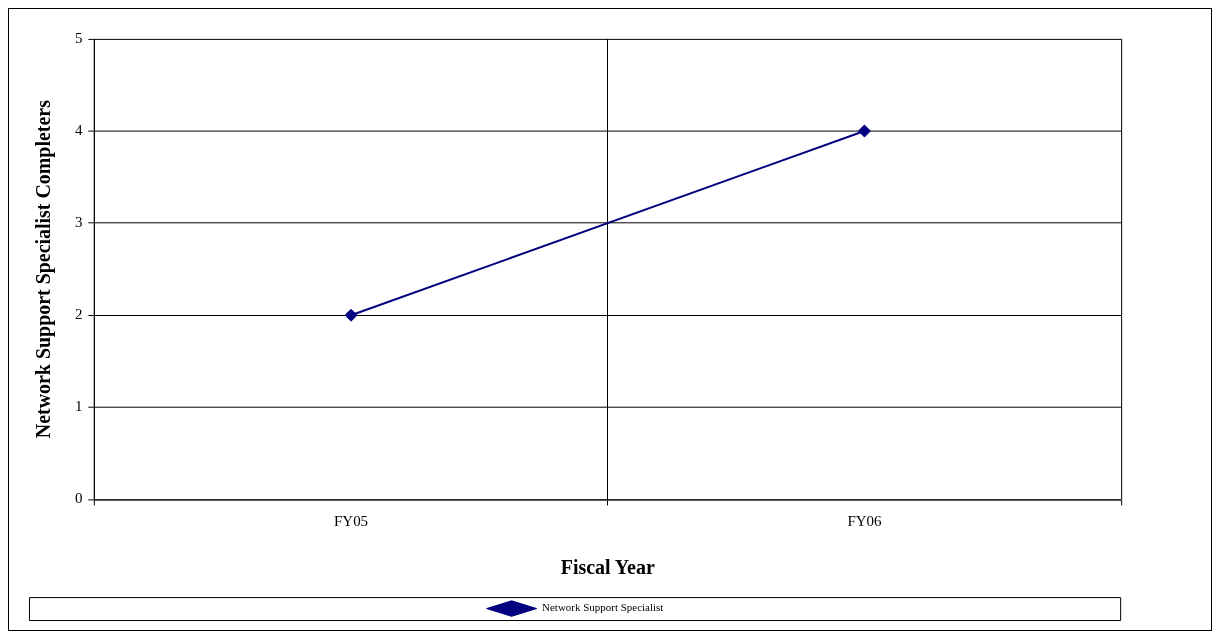 The width and height of the screenshot is (1222, 641). I want to click on y-tick-label: 5, so click(78, 37).